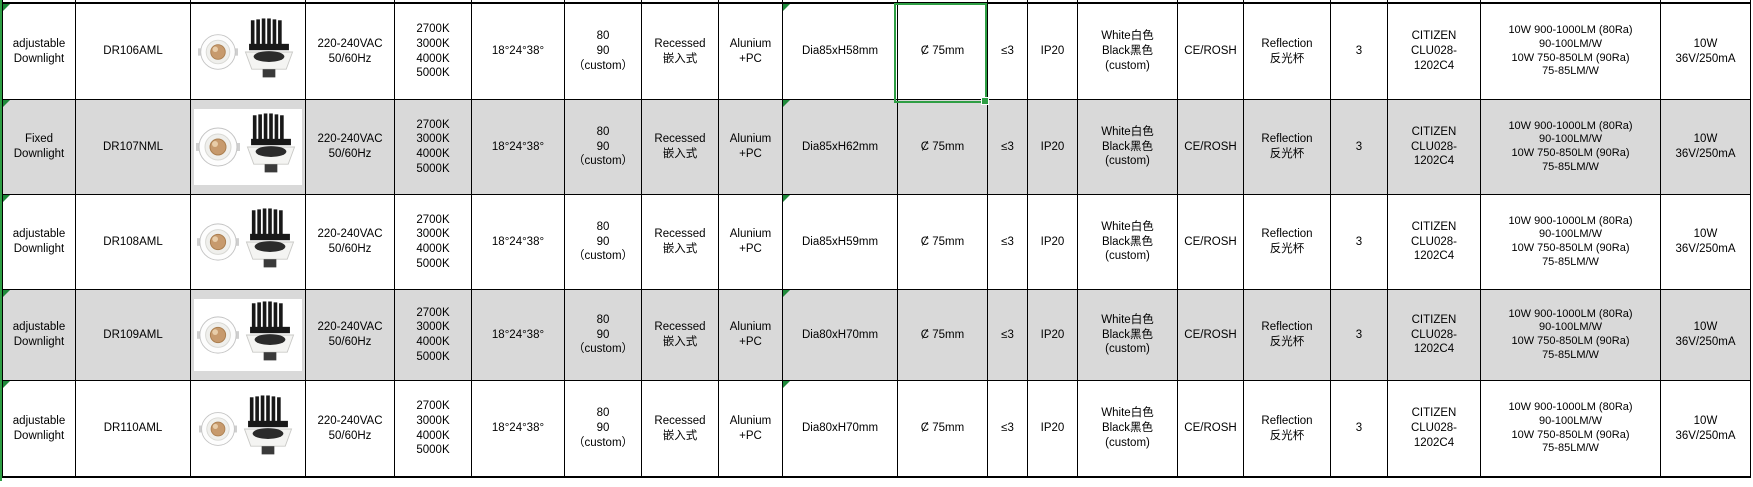 This screenshot has height=487, width=1753. I want to click on cell-model: DR110AML, so click(133, 429).